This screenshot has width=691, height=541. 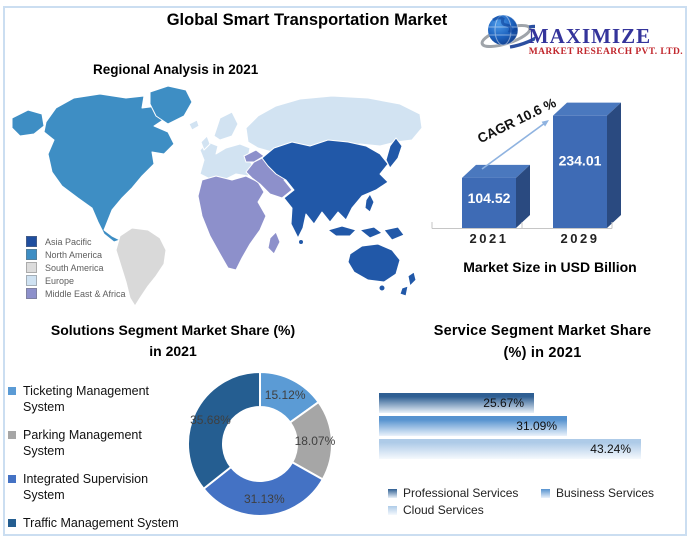 What do you see at coordinates (342, 231) in the screenshot?
I see `map-region-indonesia` at bounding box center [342, 231].